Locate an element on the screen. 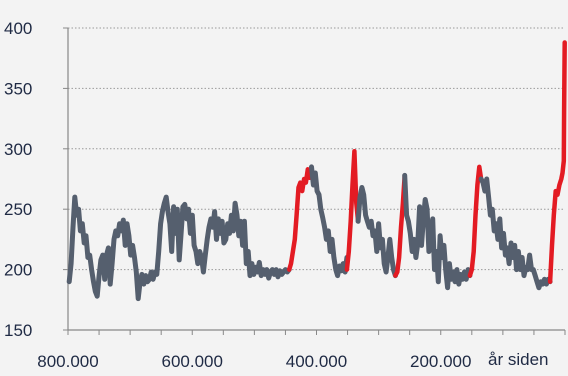  x-tick-label-200000: 200.000 is located at coordinates (440, 361).